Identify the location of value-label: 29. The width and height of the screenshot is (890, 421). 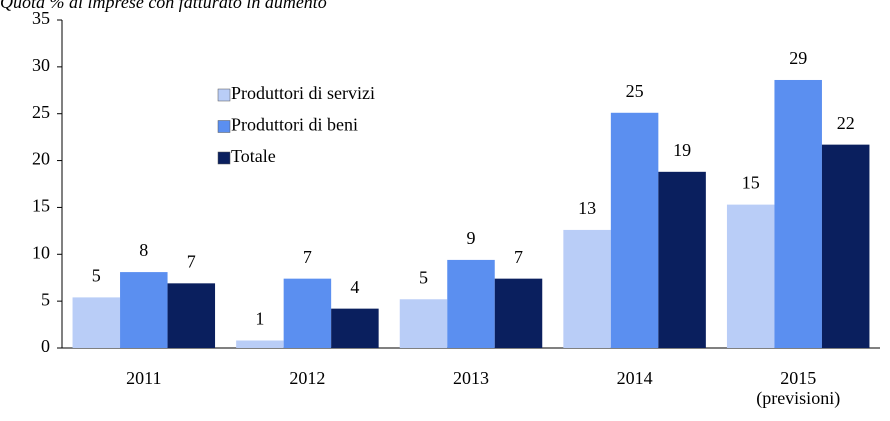
(798, 58).